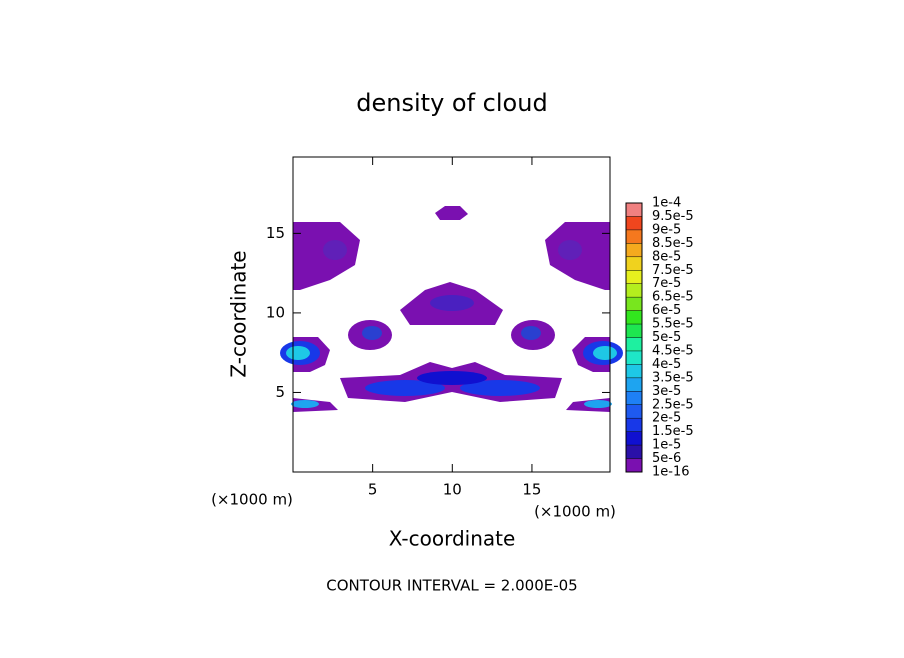 This screenshot has width=904, height=658. I want to click on annotation: CONTOUR INTERVAL = 2.000E-05, so click(451, 586).